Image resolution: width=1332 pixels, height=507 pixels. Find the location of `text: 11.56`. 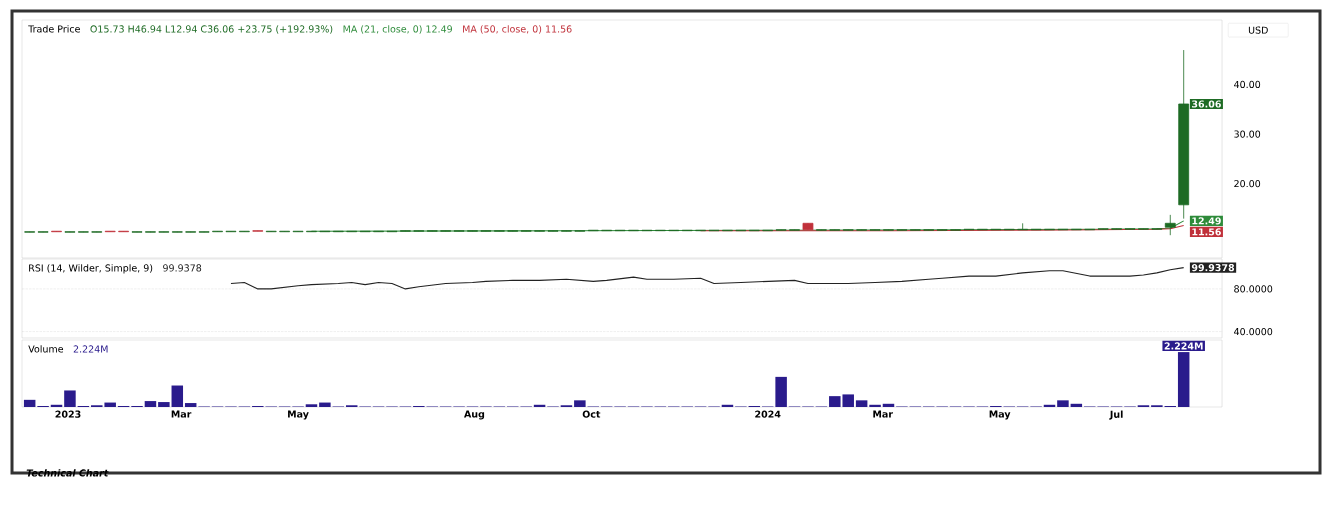

text: 11.56 is located at coordinates (559, 29).